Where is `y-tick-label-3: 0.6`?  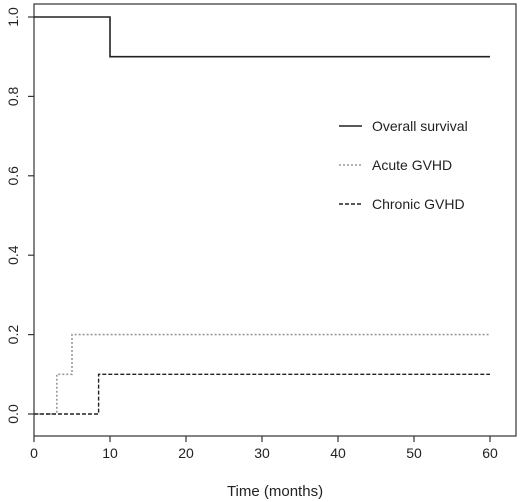 y-tick-label-3: 0.6 is located at coordinates (13, 176).